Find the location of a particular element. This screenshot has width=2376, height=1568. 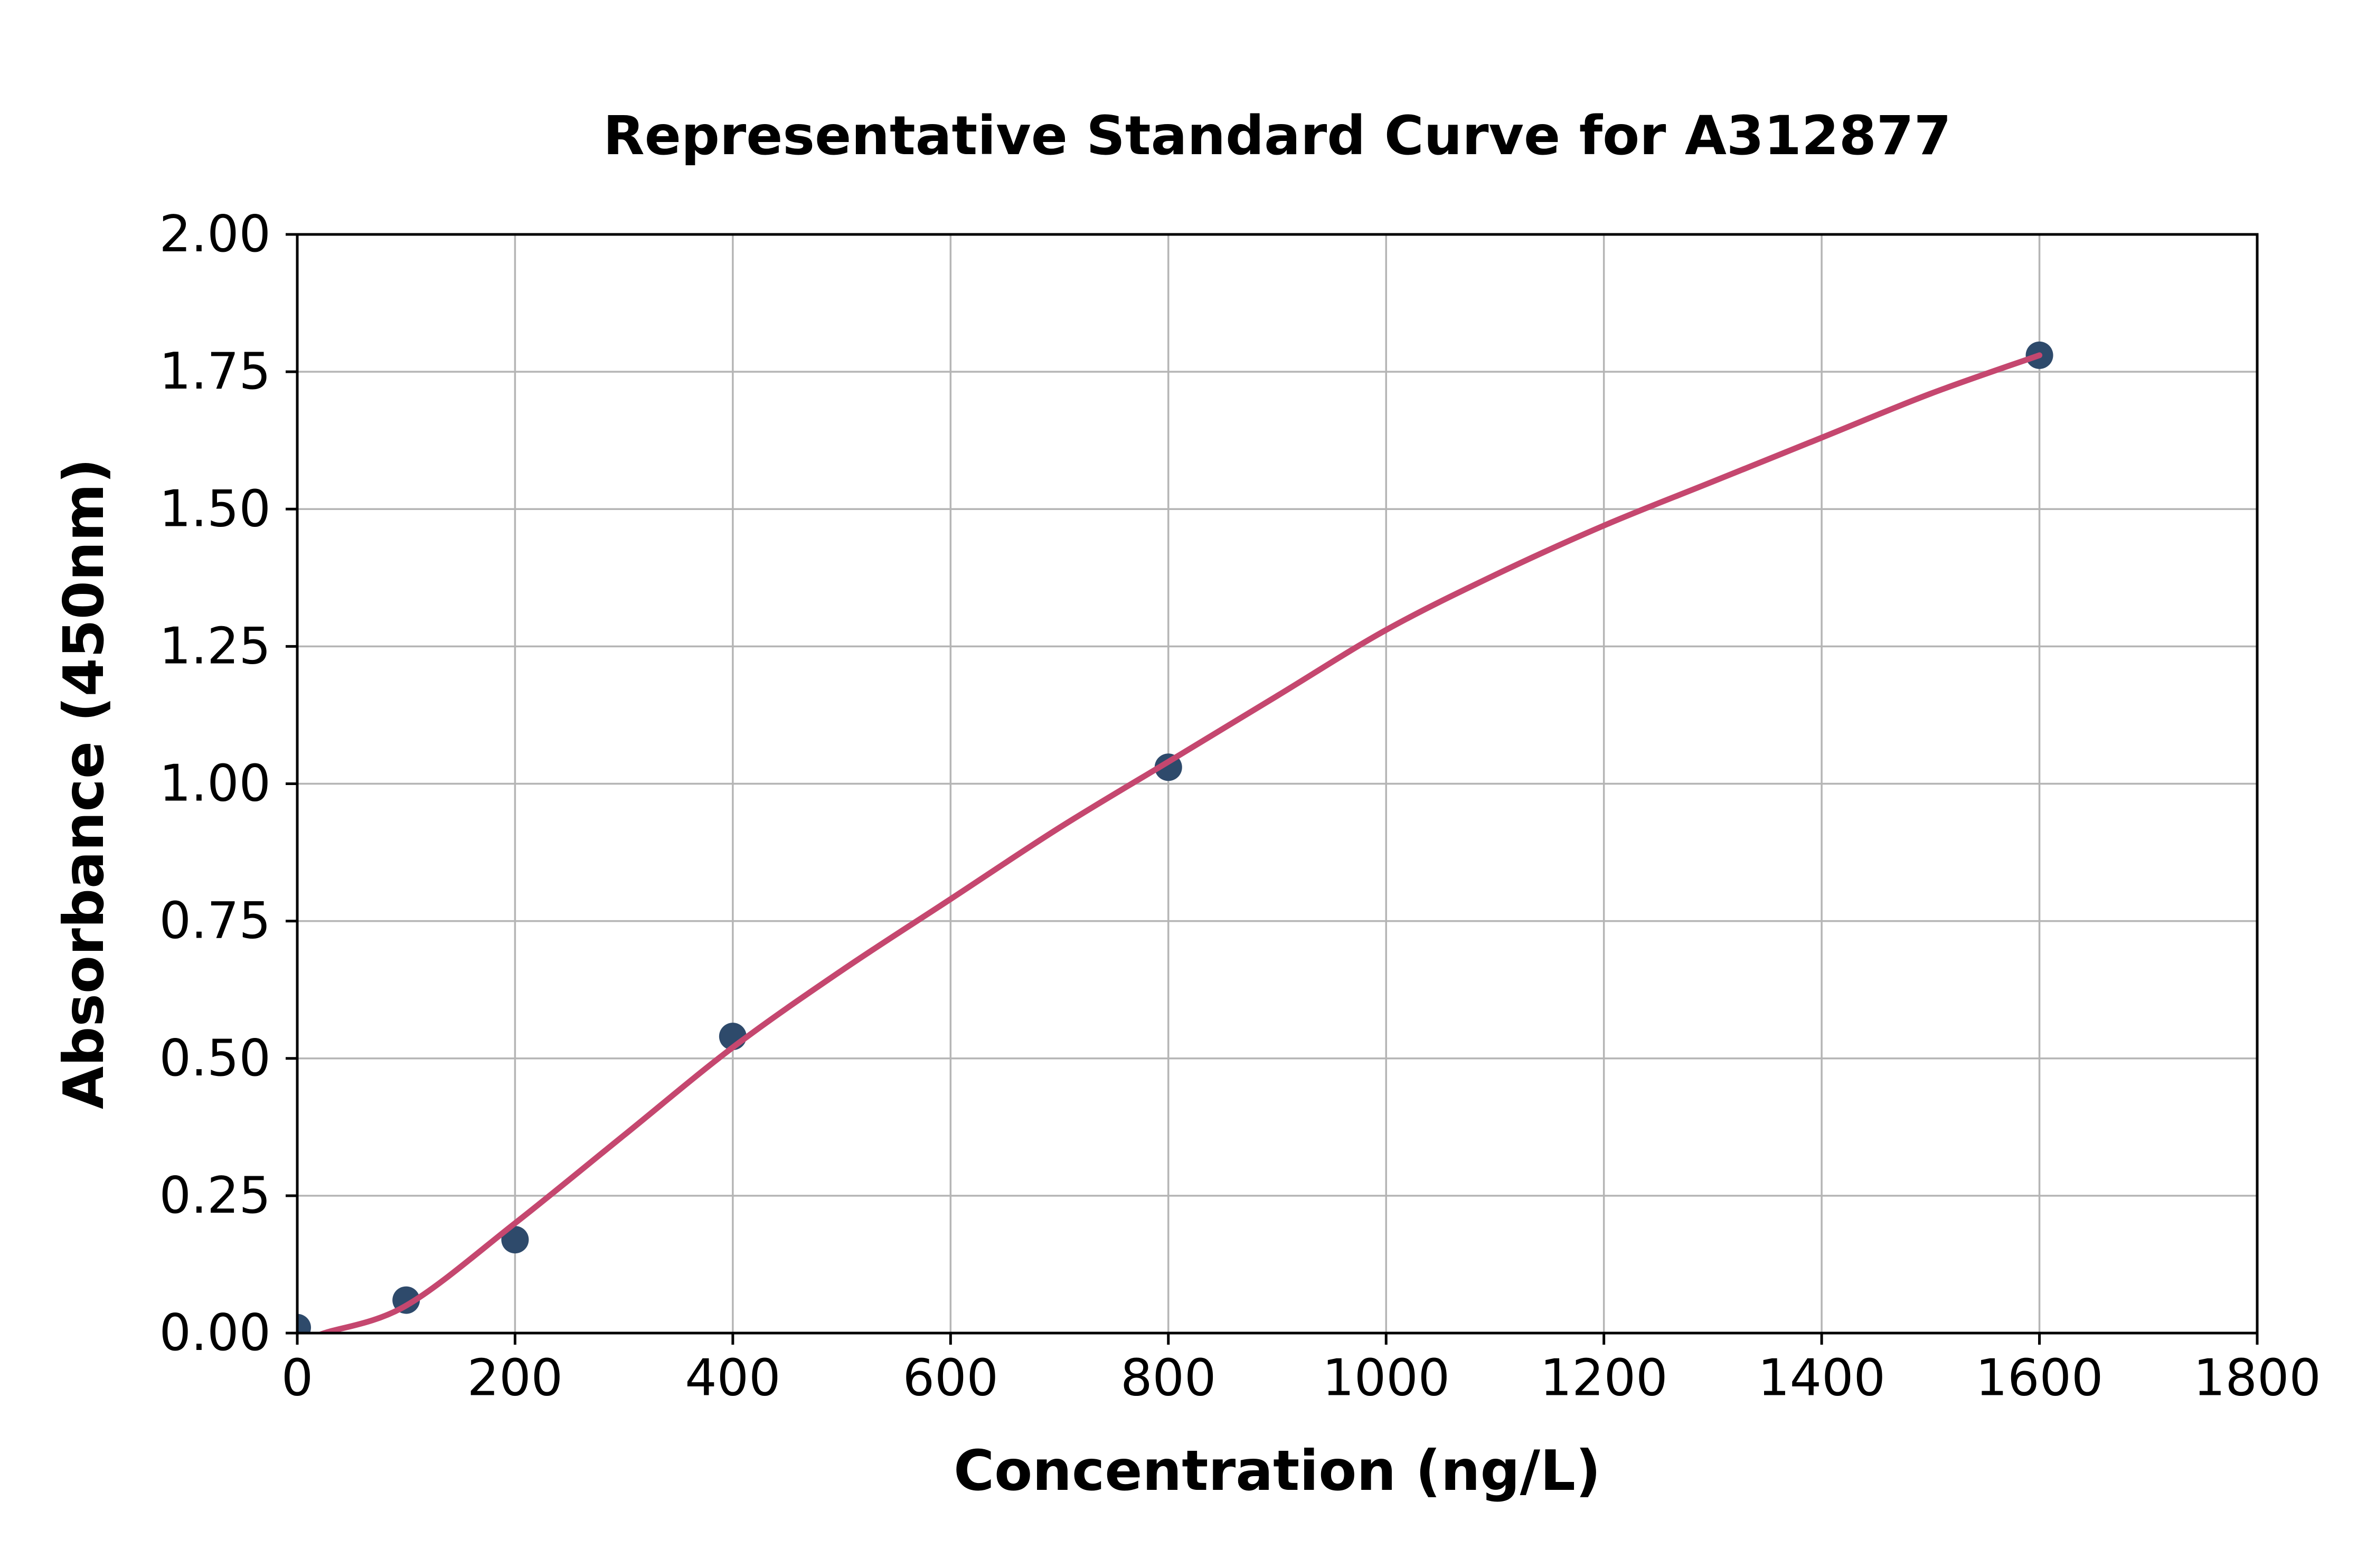

x-tick-label: 800 is located at coordinates (1168, 1379).